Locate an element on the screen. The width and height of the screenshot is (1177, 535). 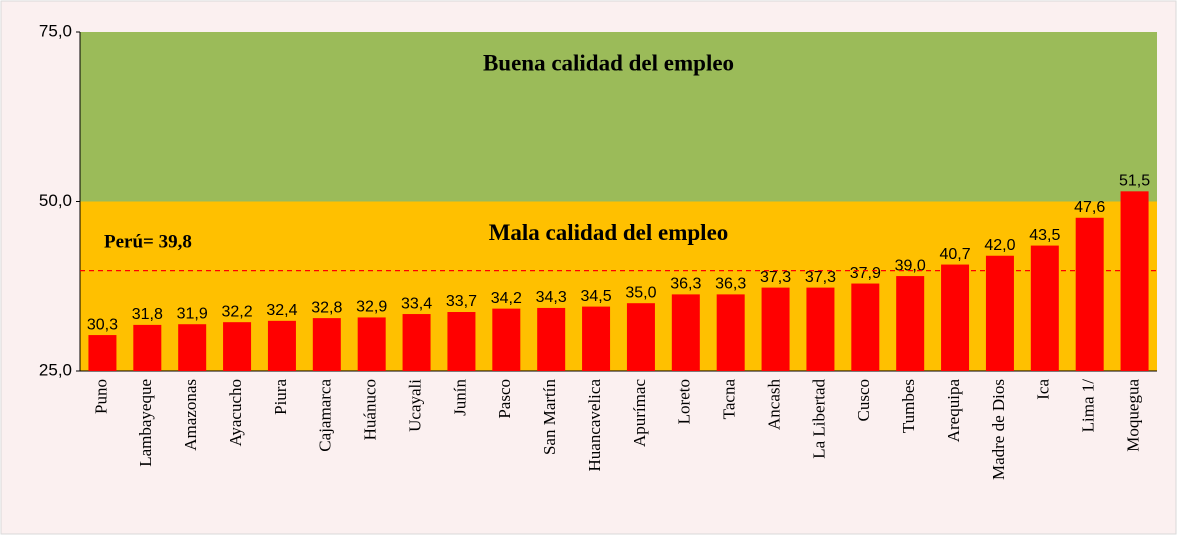
y-tick-label: 25,0 is located at coordinates (55, 369).